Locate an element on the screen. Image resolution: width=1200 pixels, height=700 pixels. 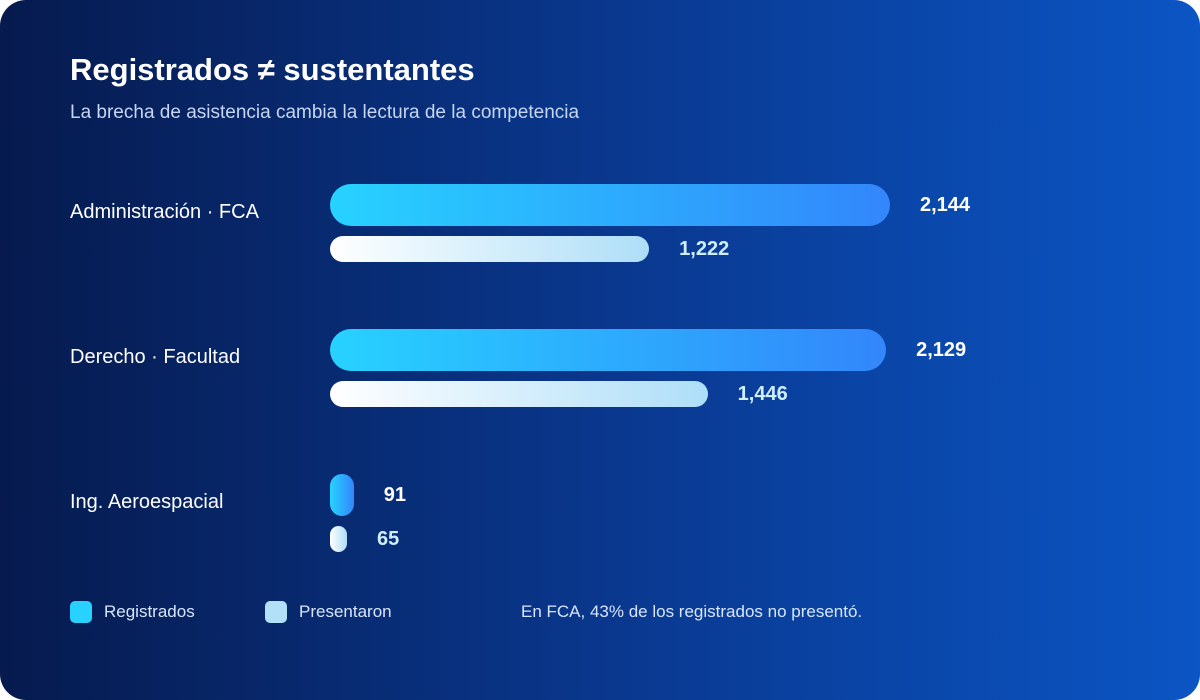
chart-title: Registrados ≠ sustentantes is located at coordinates (272, 69).